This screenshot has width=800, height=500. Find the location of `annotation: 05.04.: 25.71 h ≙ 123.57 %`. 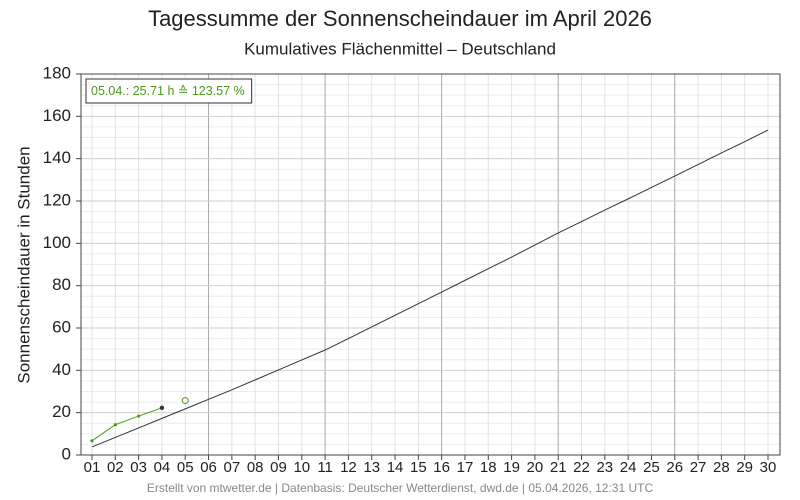

annotation: 05.04.: 25.71 h ≙ 123.57 % is located at coordinates (168, 91).